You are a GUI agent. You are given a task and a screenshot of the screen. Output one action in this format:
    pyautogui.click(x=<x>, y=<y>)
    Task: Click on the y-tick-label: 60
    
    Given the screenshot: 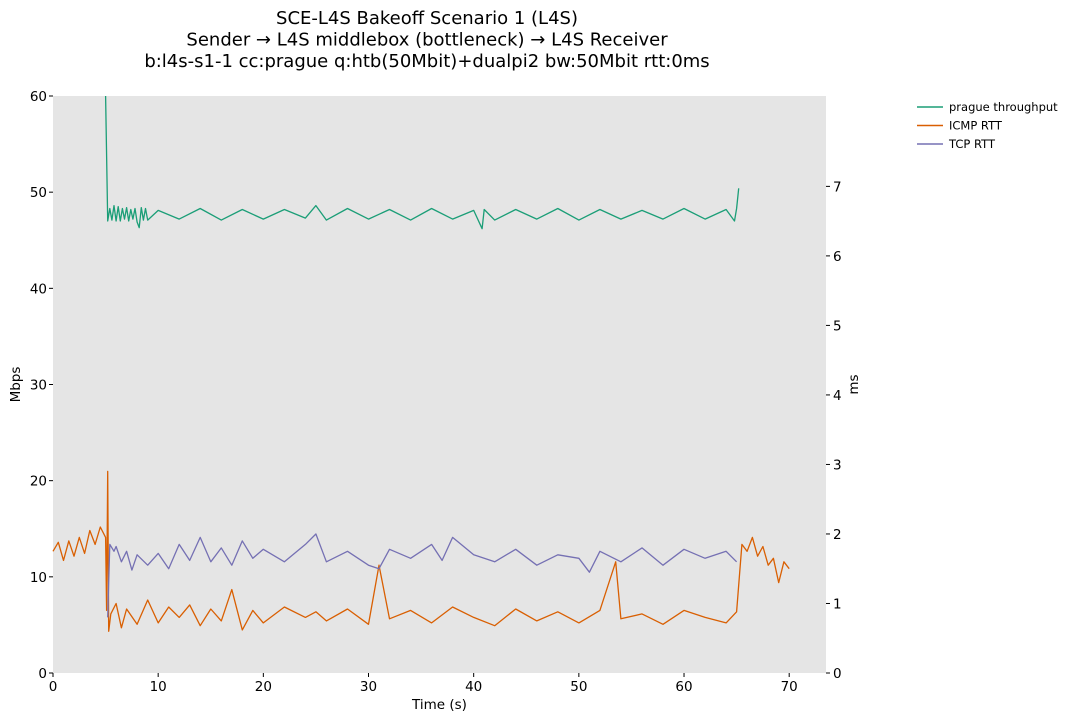 What is the action you would take?
    pyautogui.click(x=38, y=97)
    